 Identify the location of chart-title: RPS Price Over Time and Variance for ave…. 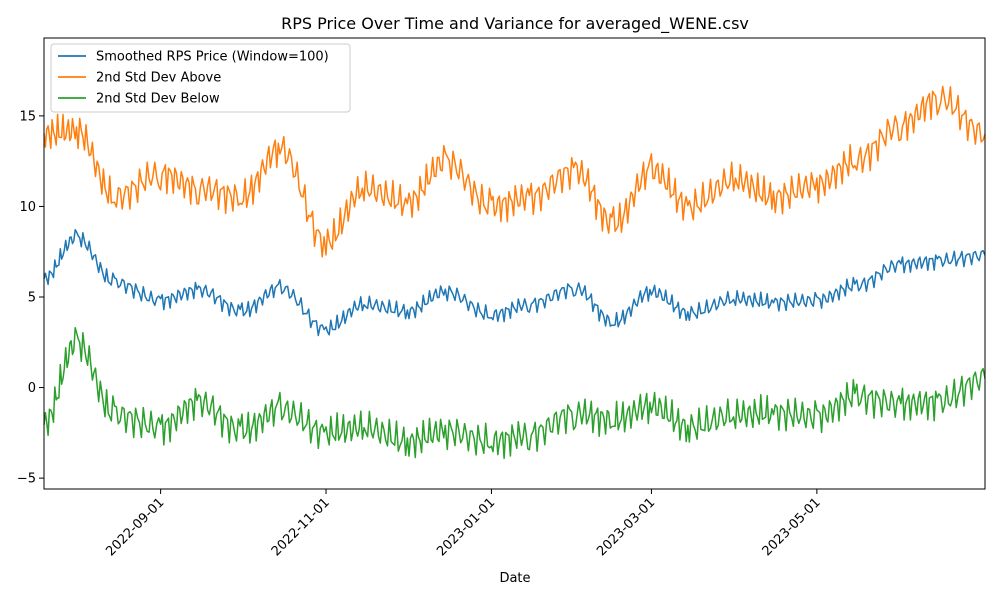
(515, 24).